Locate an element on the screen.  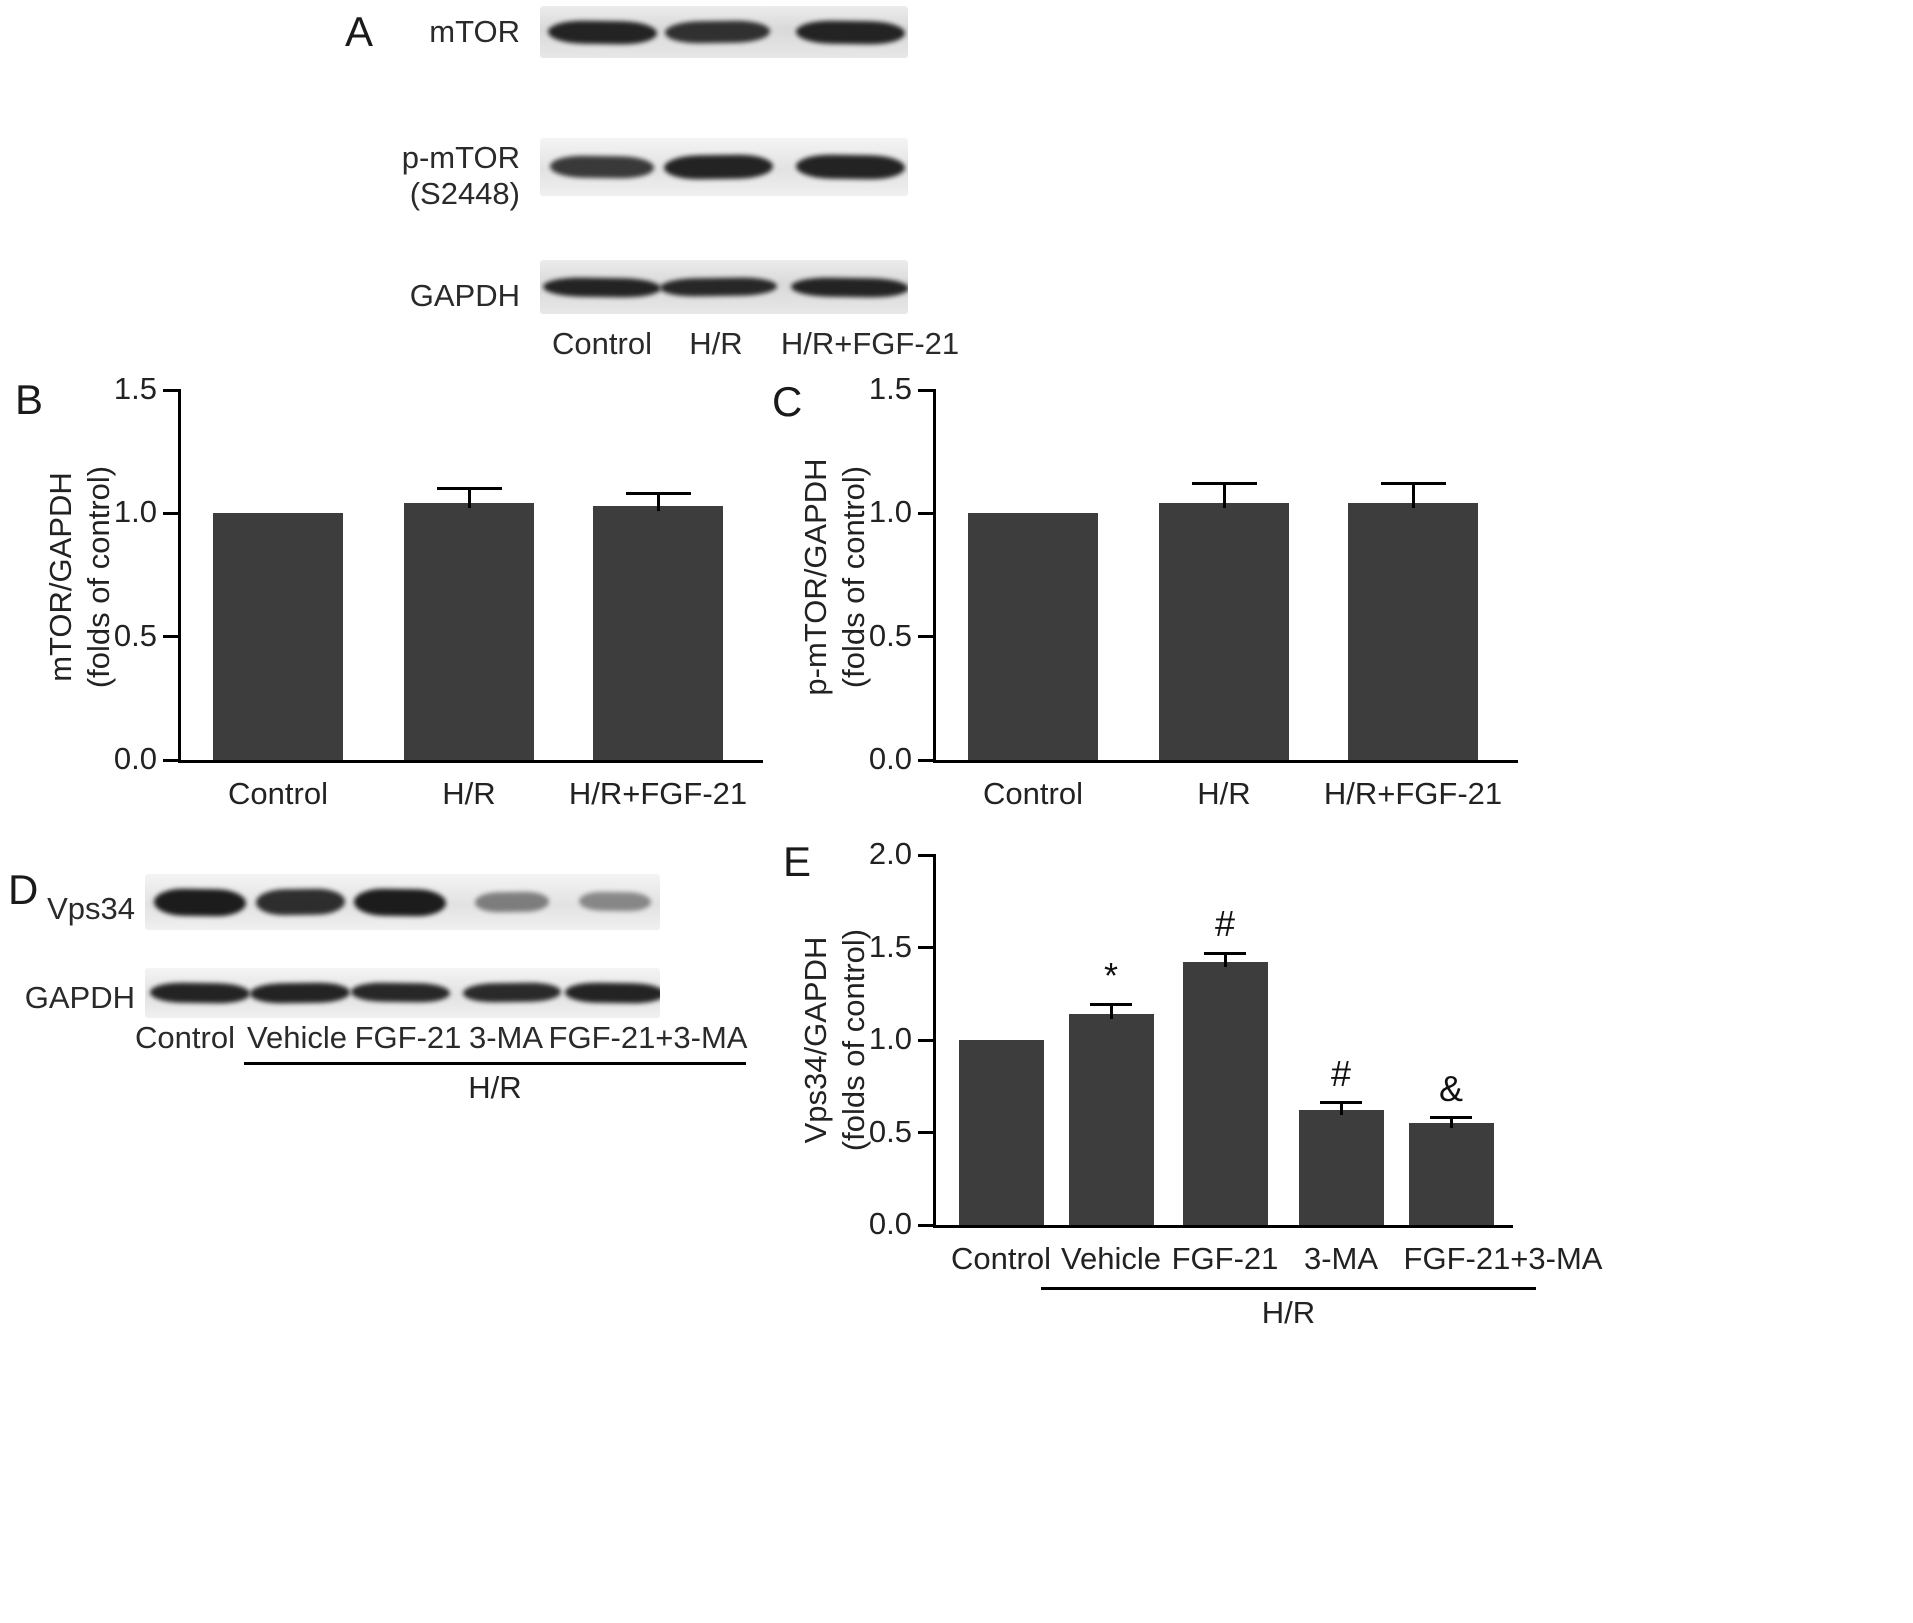
western-blot-strip-vps34 is located at coordinates (402, 902).